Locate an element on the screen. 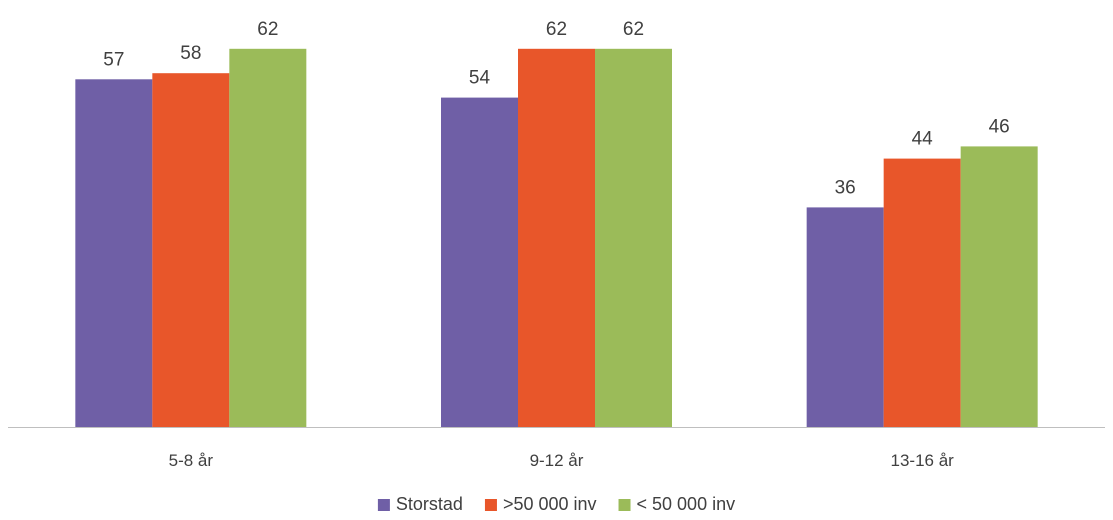  data-label: 44 is located at coordinates (923, 139).